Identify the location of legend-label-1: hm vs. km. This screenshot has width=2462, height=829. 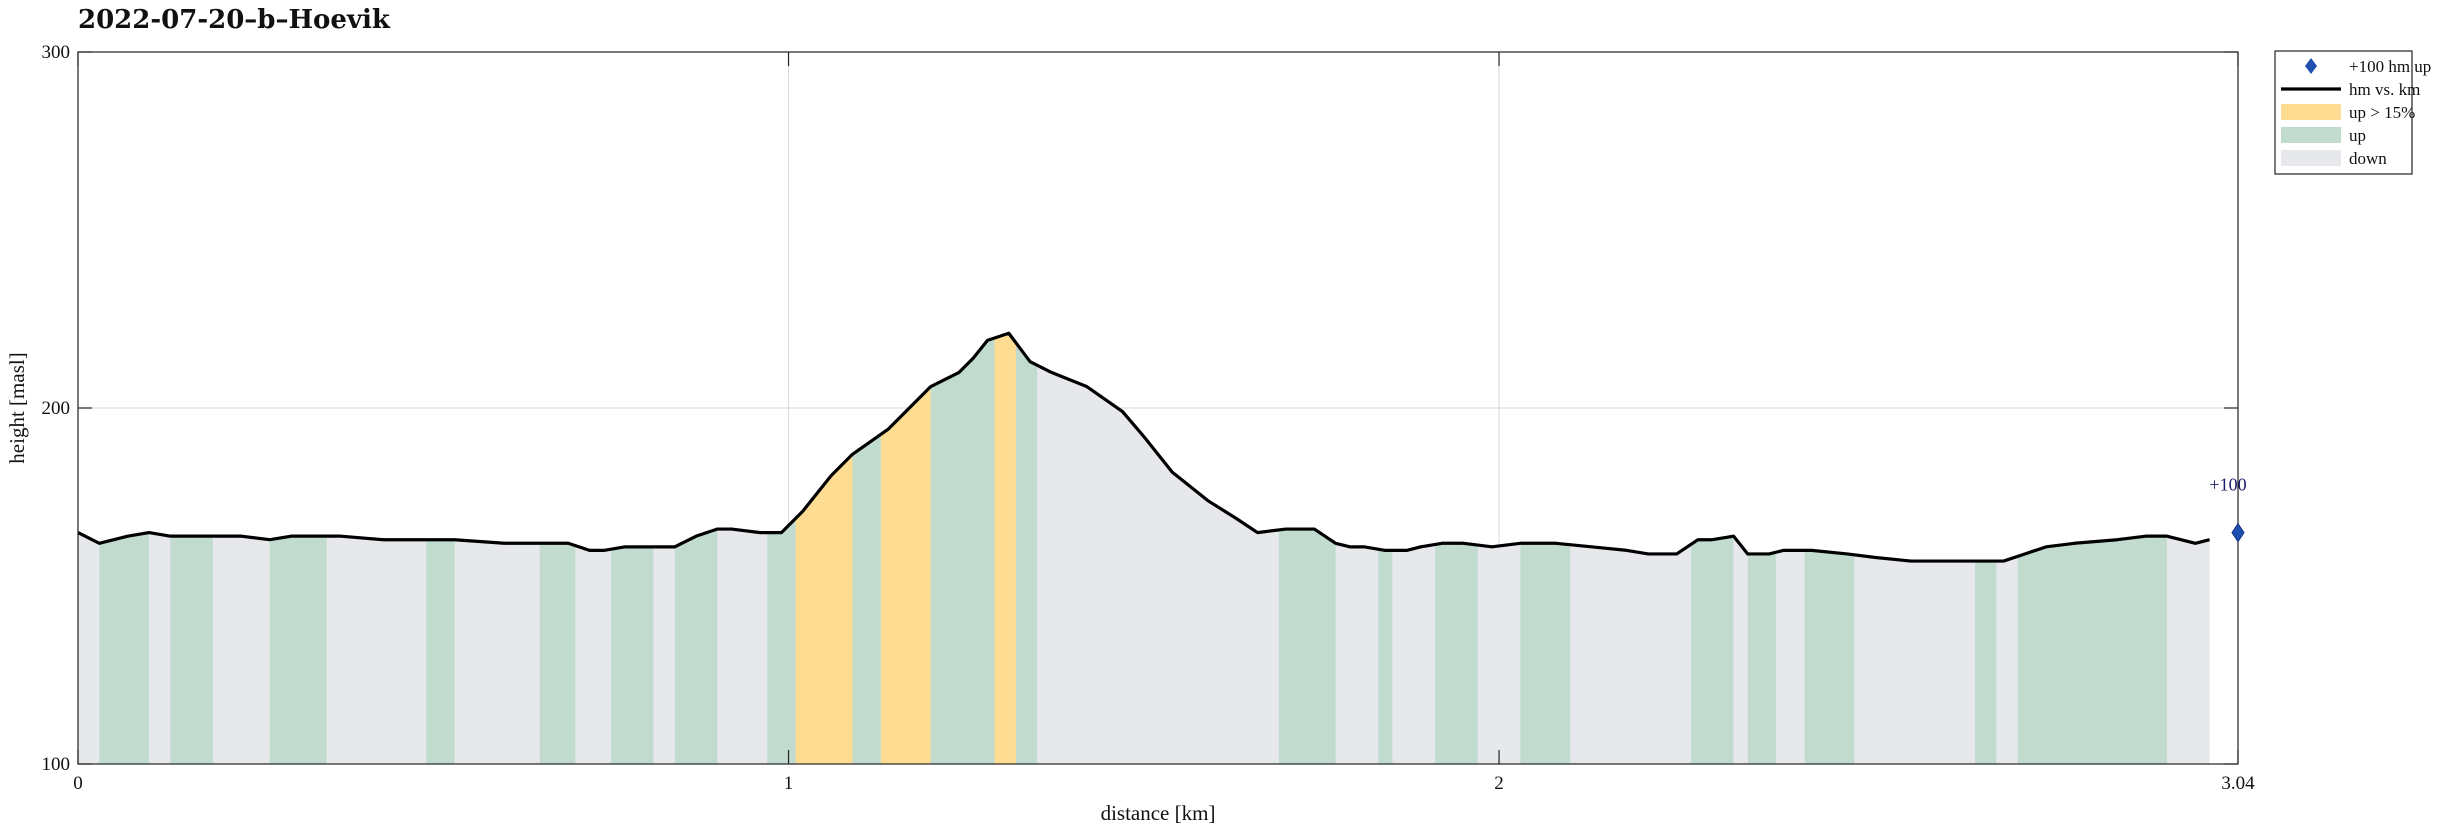
(2384, 89).